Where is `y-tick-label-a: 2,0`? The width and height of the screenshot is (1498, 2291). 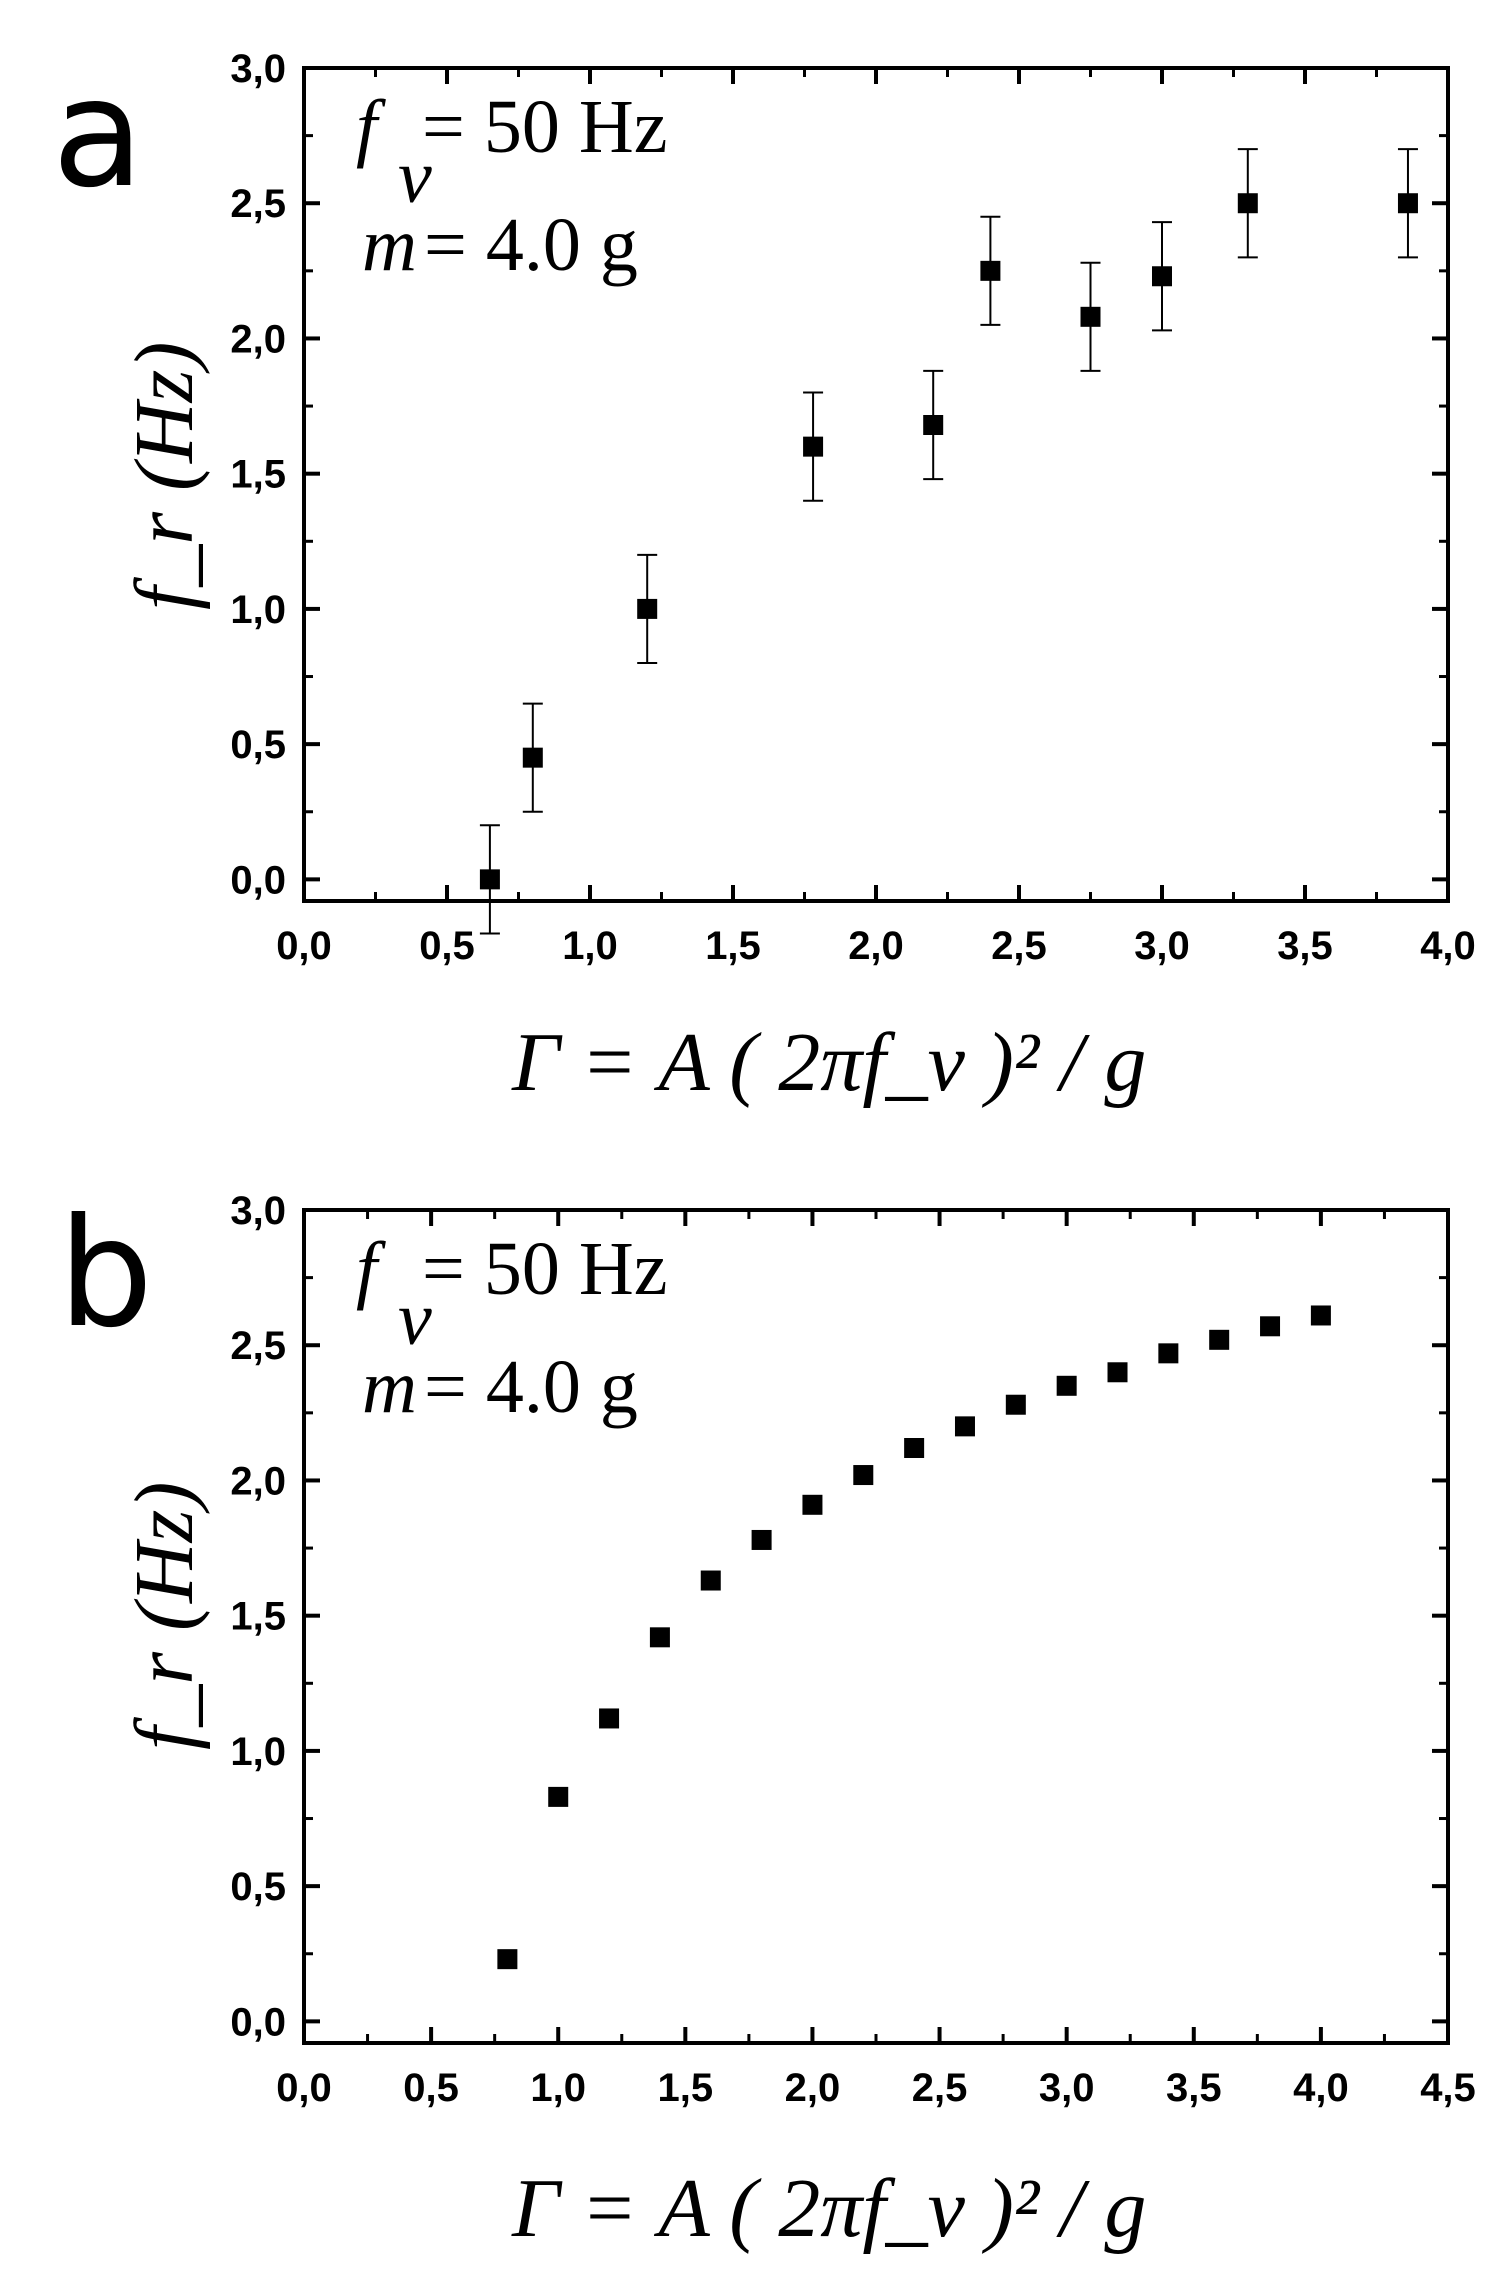 y-tick-label-a: 2,0 is located at coordinates (258, 339).